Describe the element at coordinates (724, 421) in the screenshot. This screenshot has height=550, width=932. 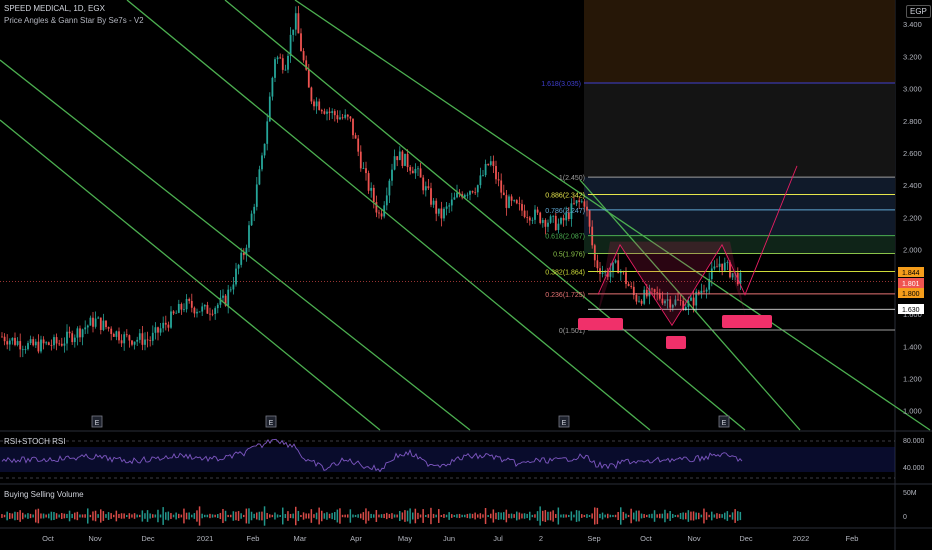
I see `event-marker` at that location.